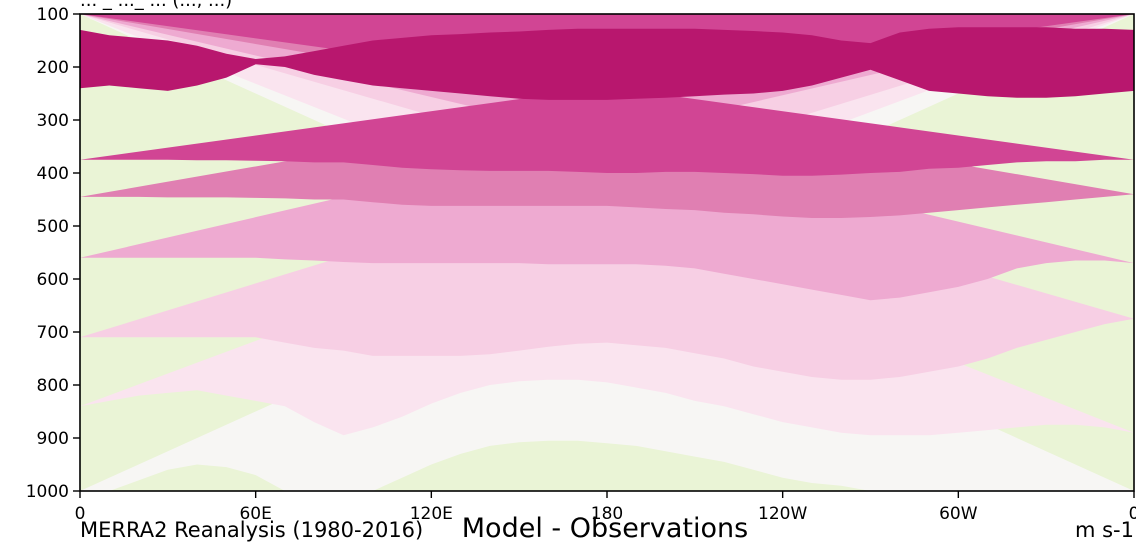 The height and width of the screenshot is (543, 1136). What do you see at coordinates (53, 439) in the screenshot?
I see `y-tick-label: 900` at bounding box center [53, 439].